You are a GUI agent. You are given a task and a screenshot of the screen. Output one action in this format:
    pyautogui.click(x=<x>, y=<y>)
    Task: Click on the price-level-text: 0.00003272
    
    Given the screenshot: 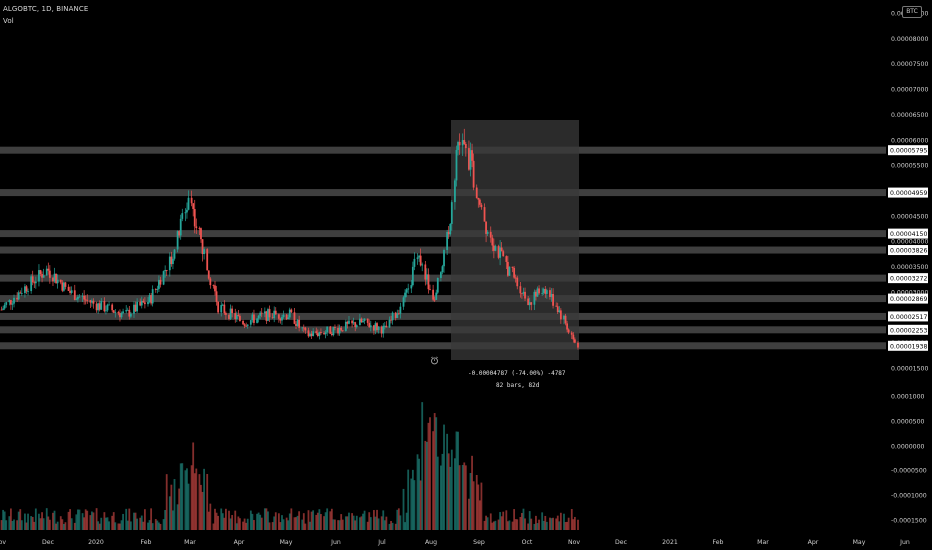 What is the action you would take?
    pyautogui.click(x=908, y=279)
    